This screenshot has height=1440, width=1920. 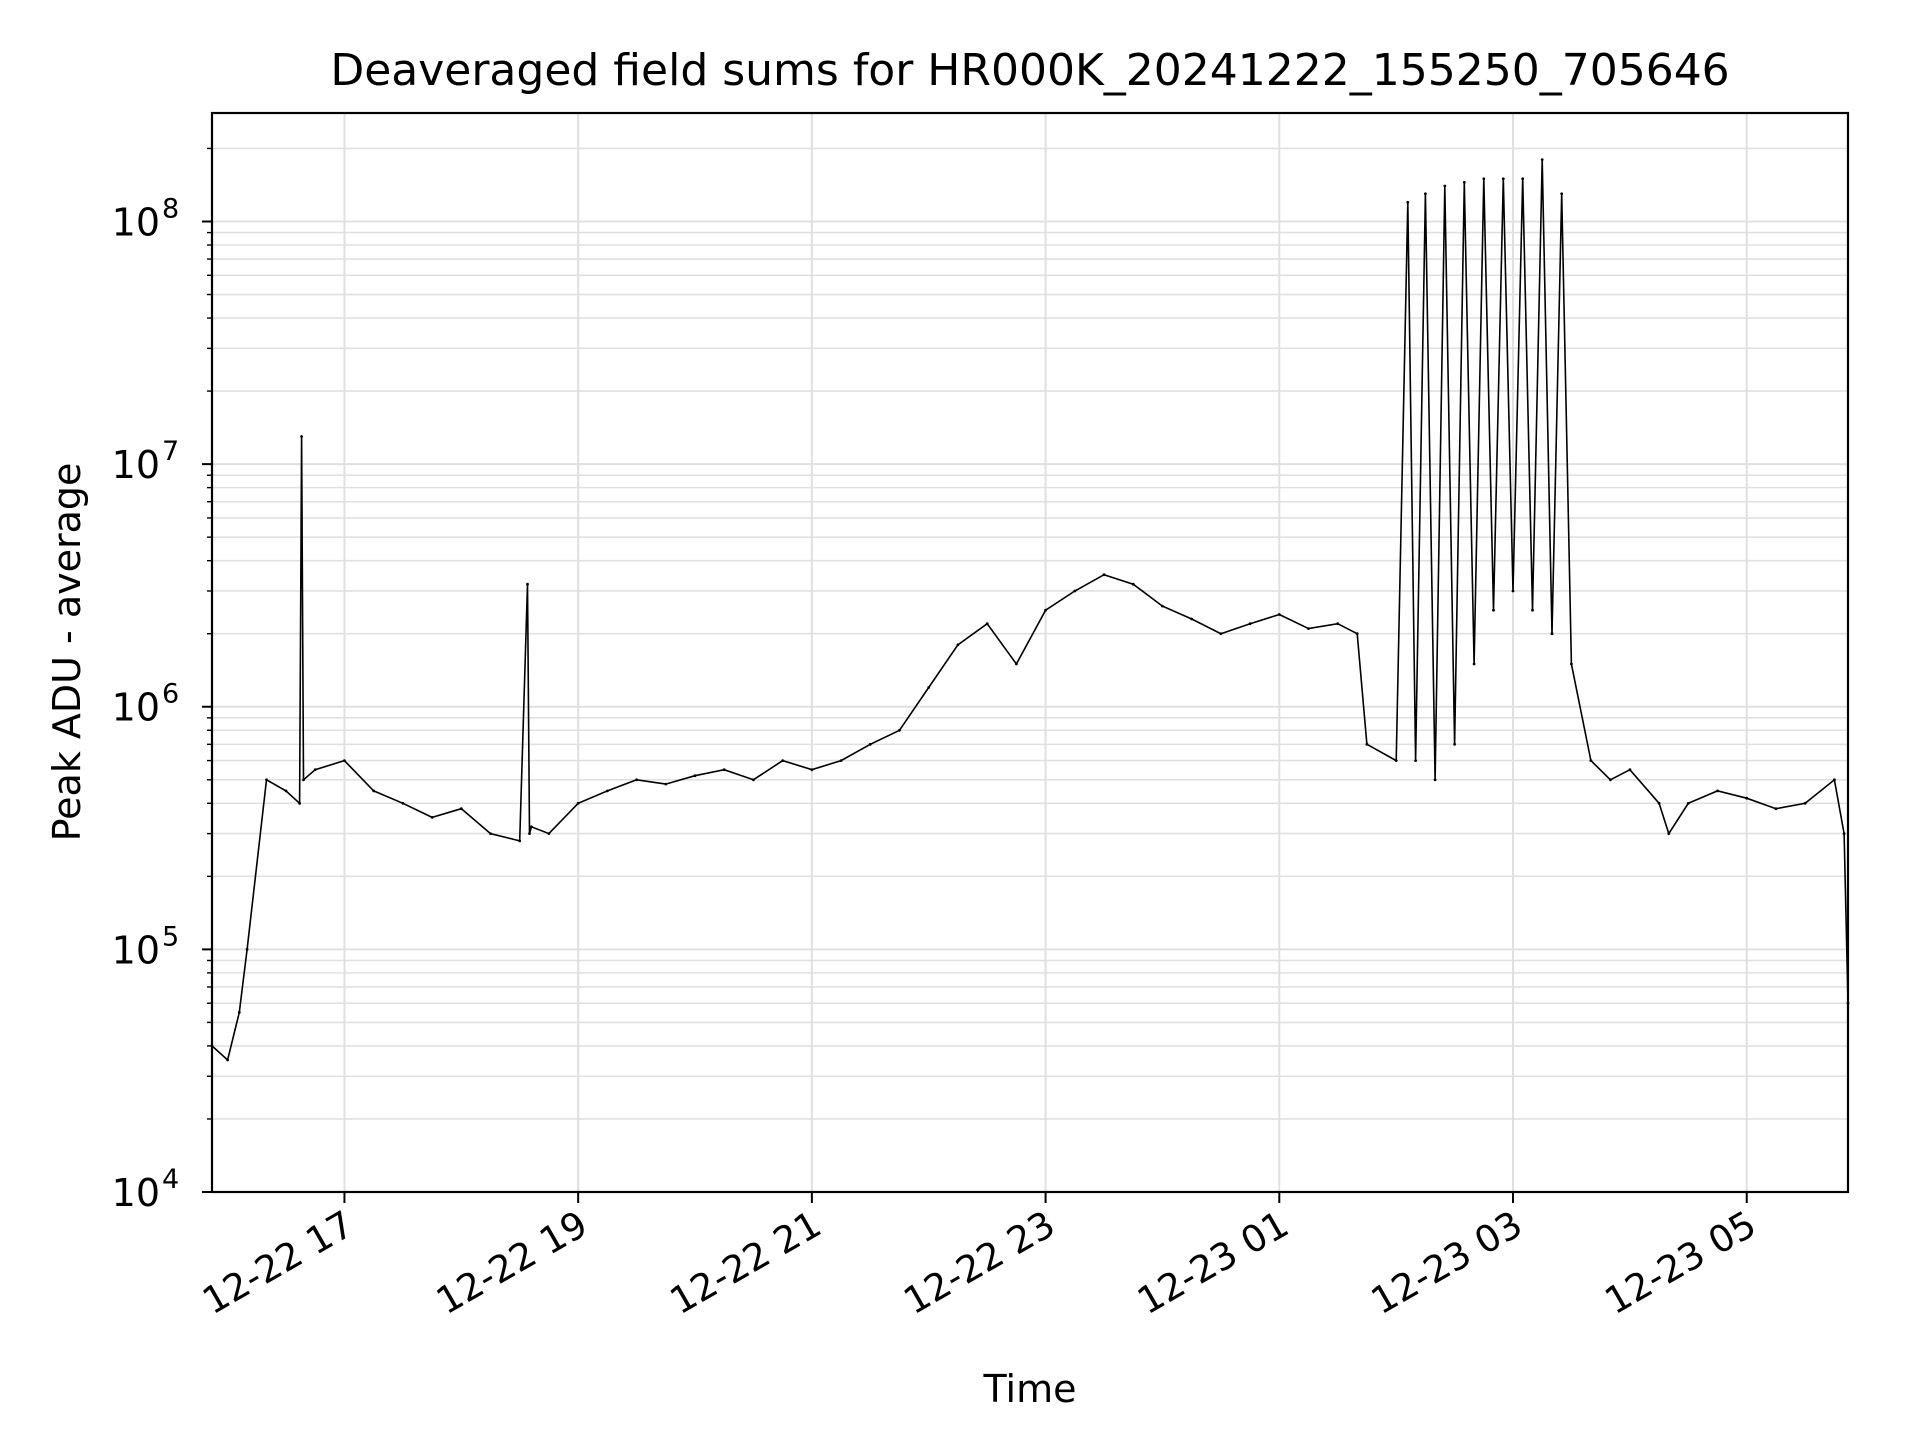 I want to click on y-tick-exponent: 6, so click(x=170, y=694).